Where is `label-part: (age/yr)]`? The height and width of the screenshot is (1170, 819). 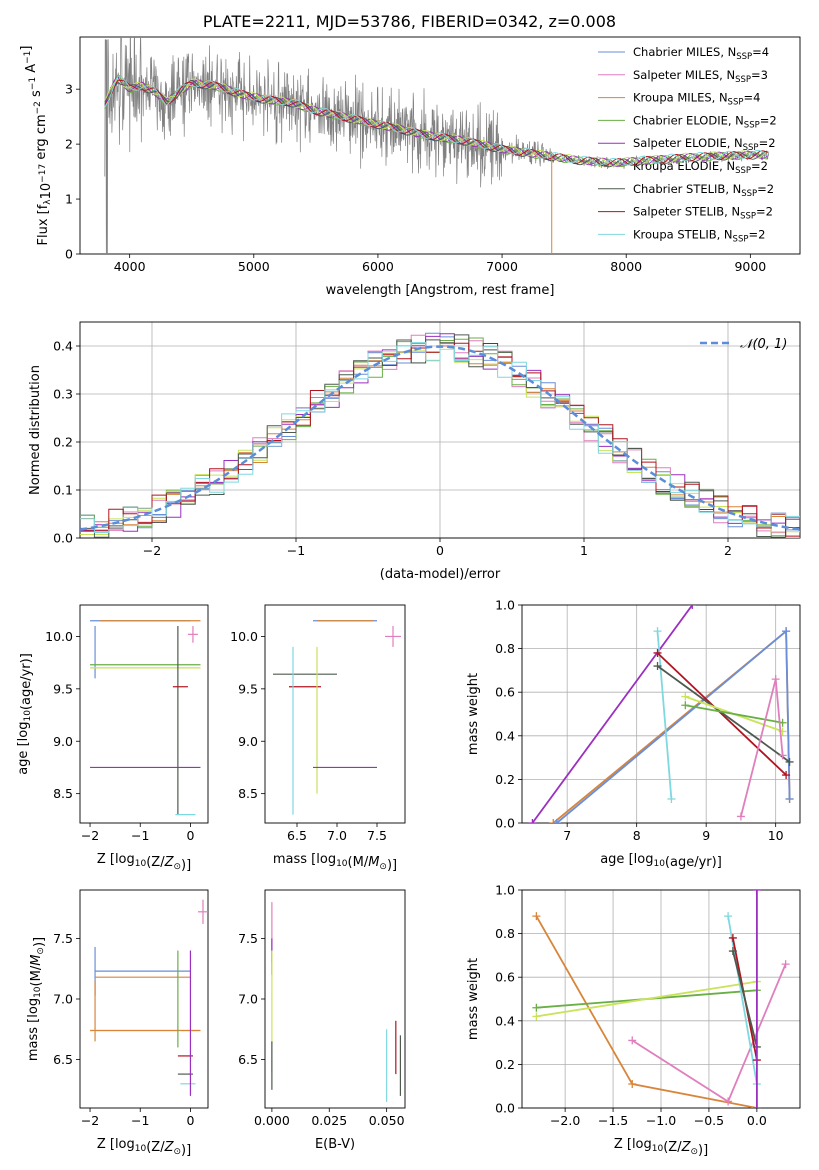
label-part: (age/yr)] is located at coordinates (26, 681).